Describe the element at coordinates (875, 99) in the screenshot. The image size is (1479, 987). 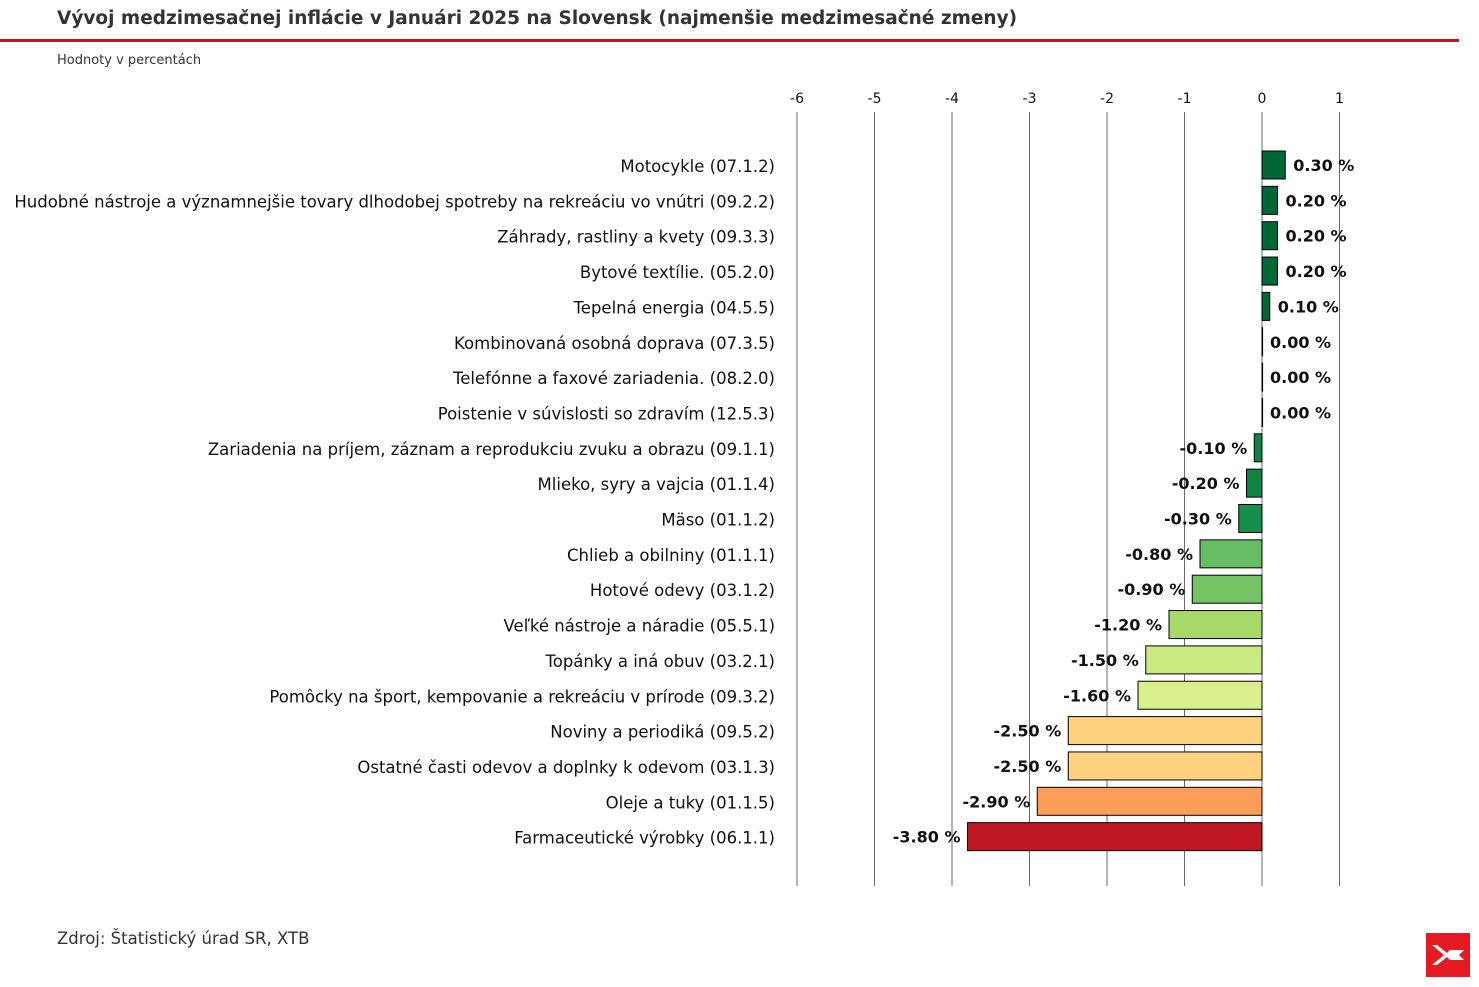
I see `x-tick-label: -5` at that location.